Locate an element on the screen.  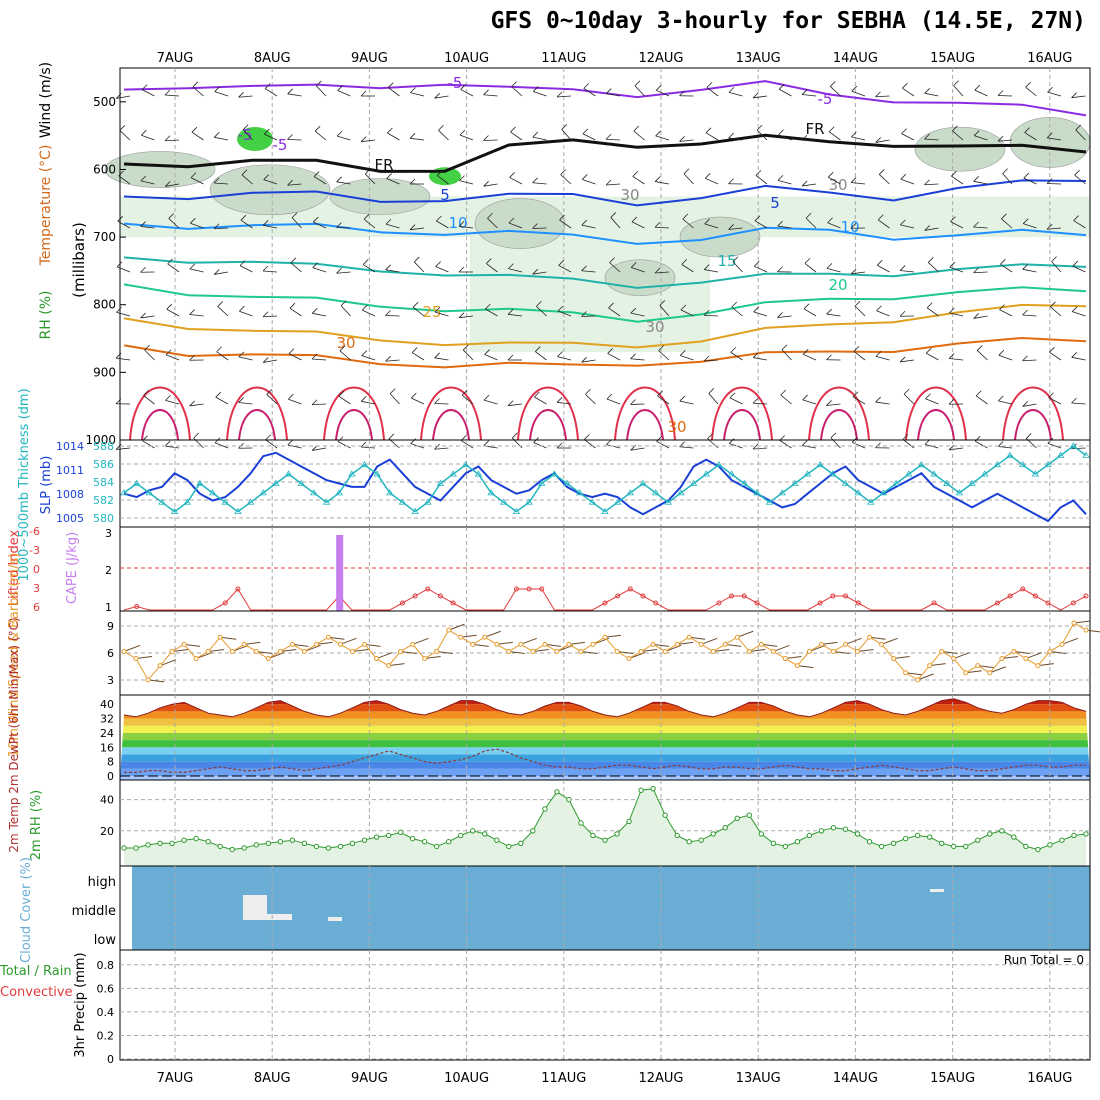
contour-label: 25 is located at coordinates (431, 312).